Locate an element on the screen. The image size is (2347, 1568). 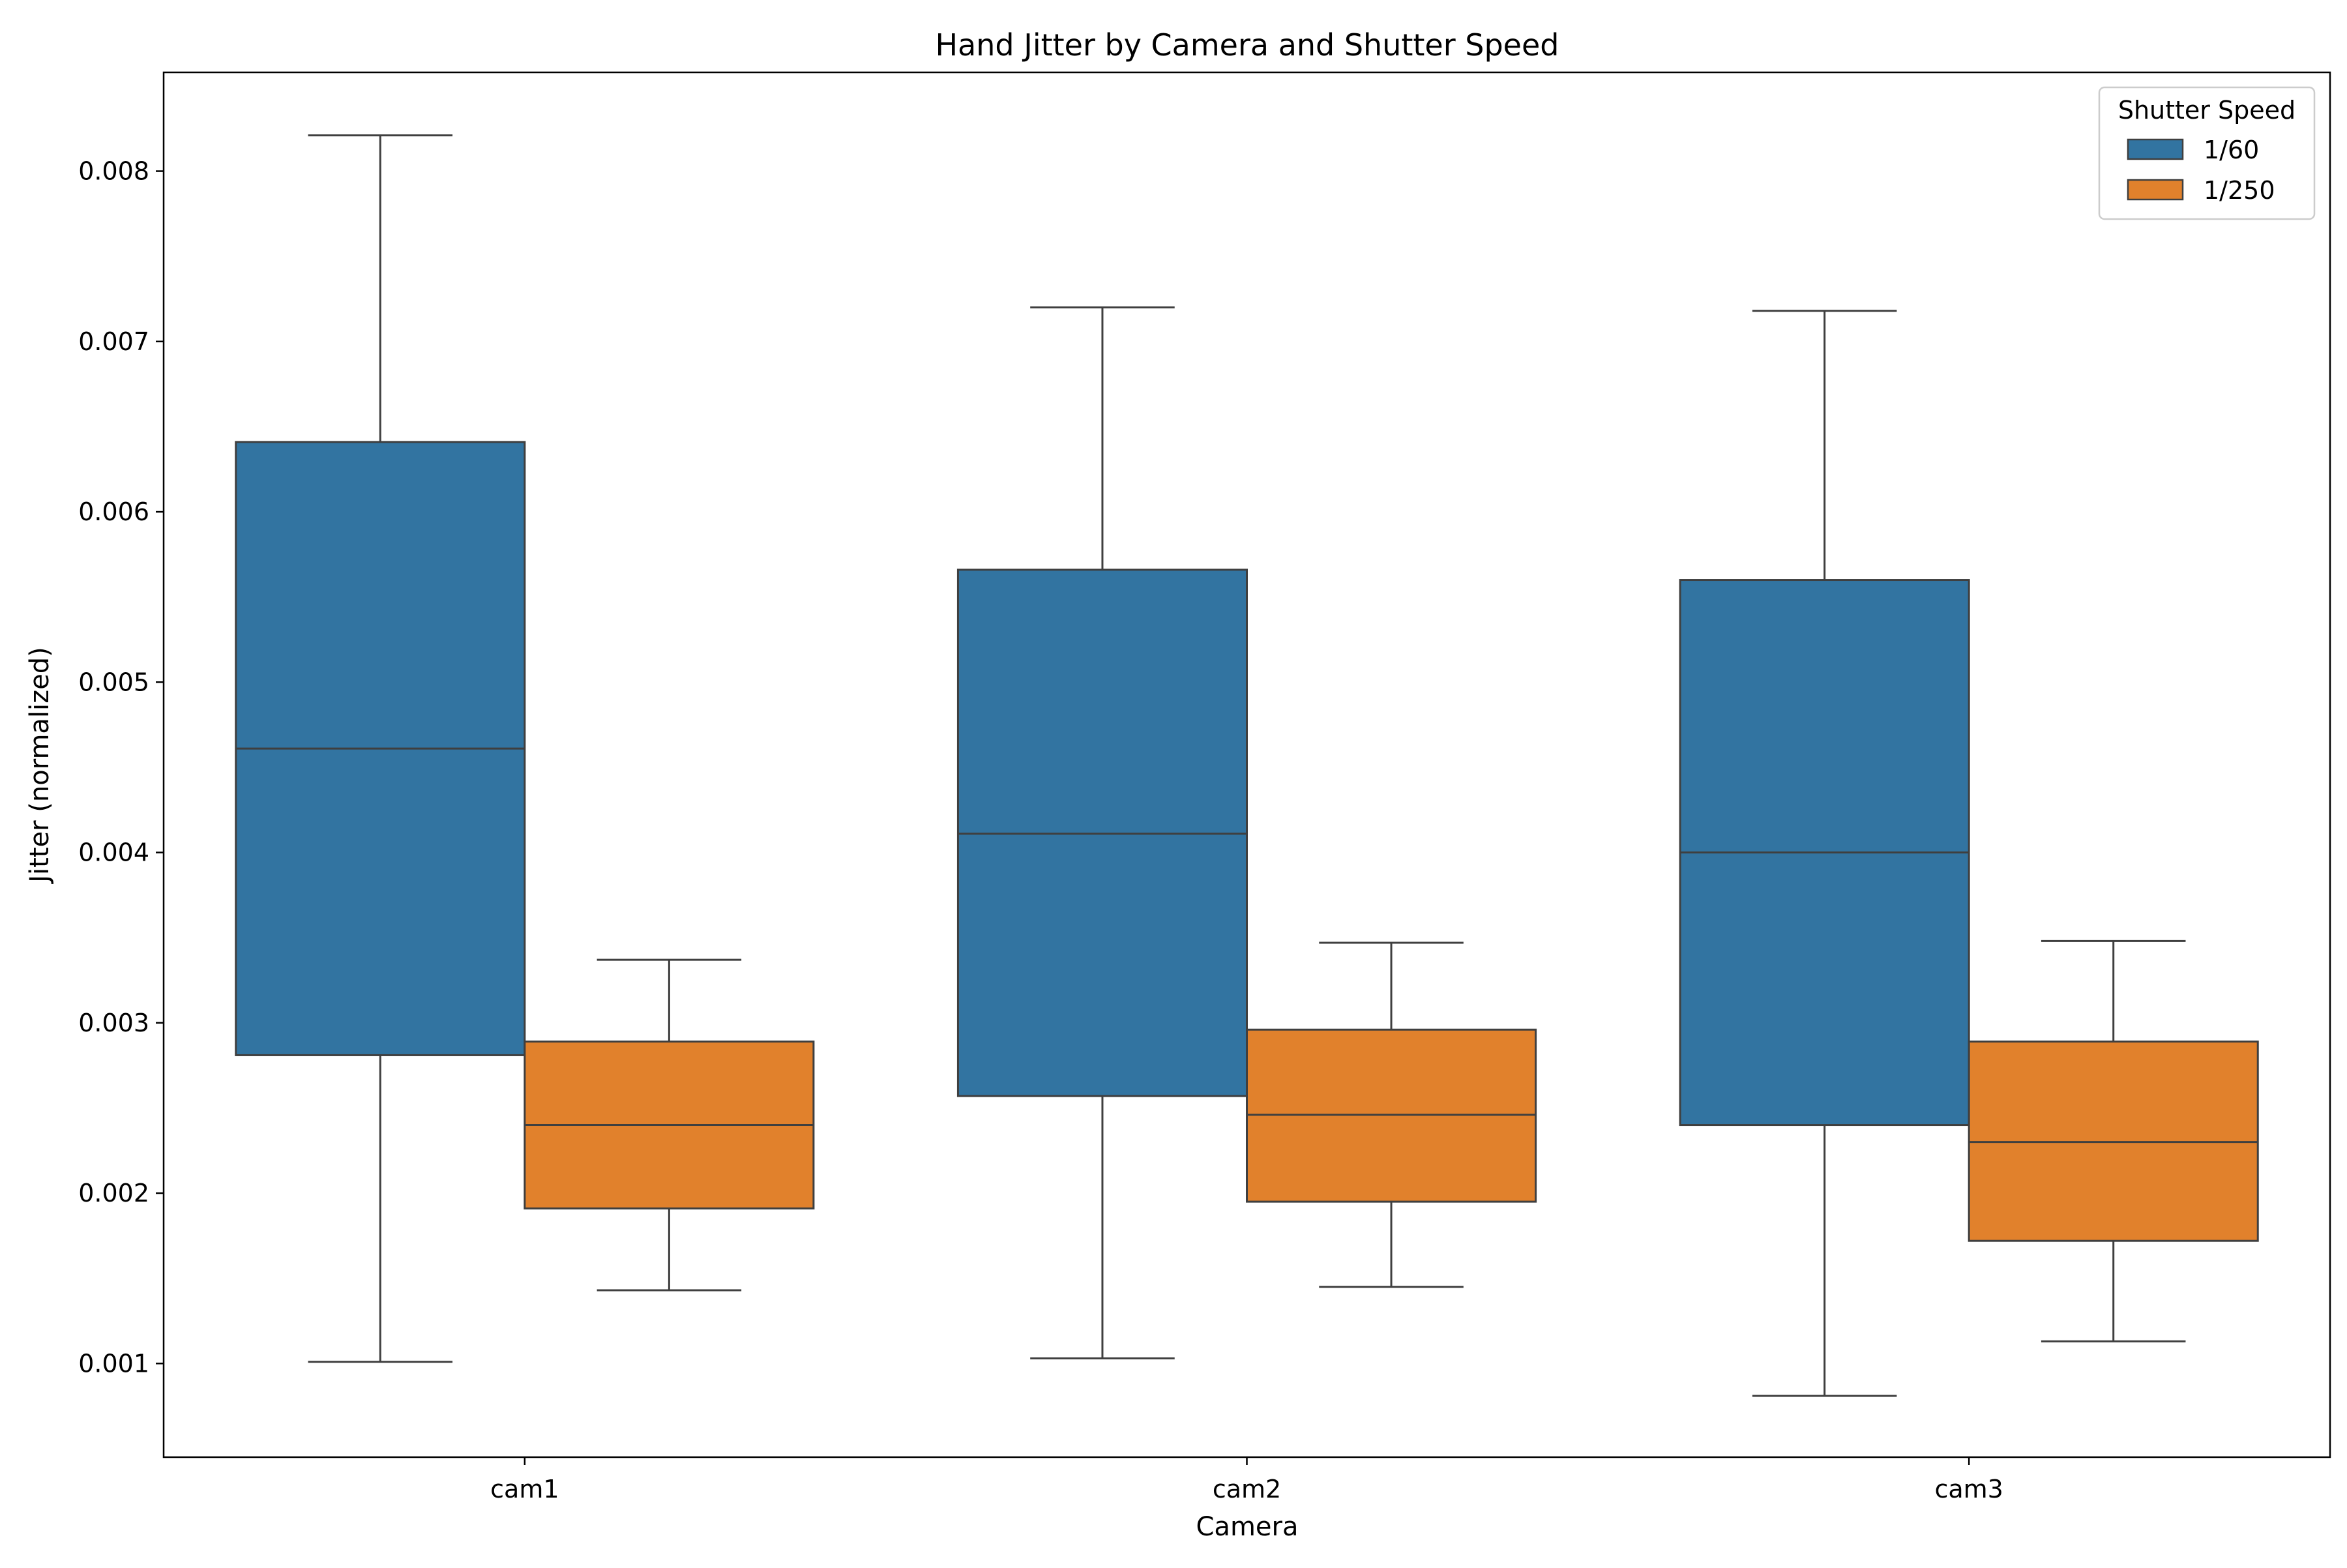
x-tick-label: cam1 is located at coordinates (524, 1489).